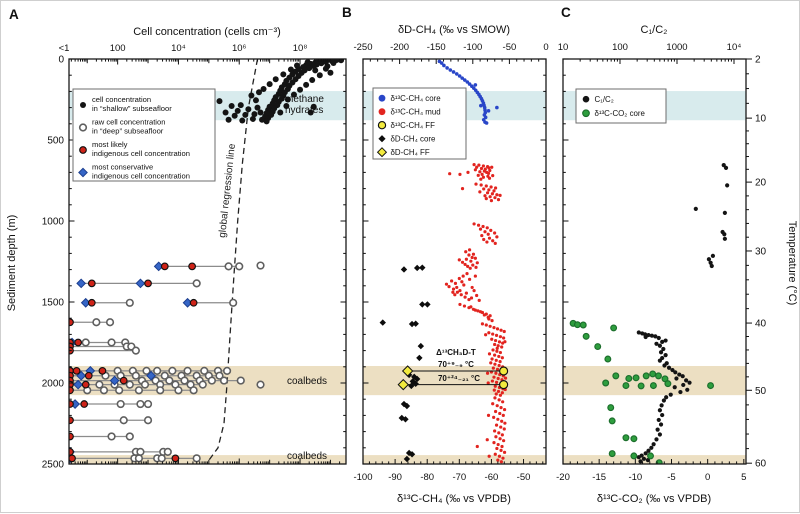 This screenshot has width=800, height=514. Describe the element at coordinates (141, 176) in the screenshot. I see `legend-item-a-3-line-1: indigenous cell concentration` at that location.